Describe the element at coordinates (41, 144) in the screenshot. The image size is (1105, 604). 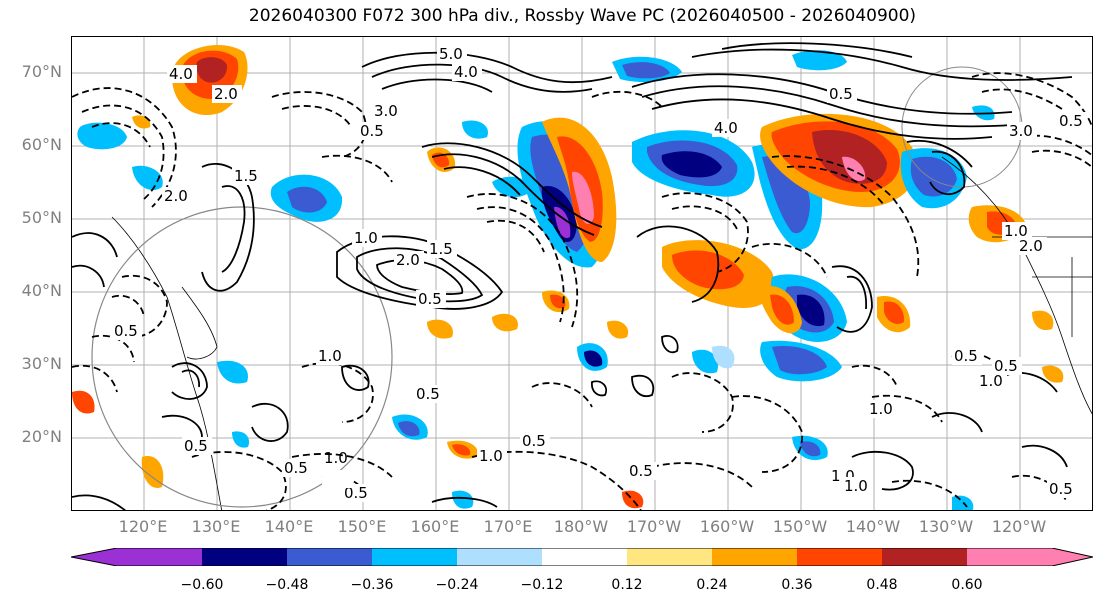
I see `lat-label-60n: 60°N` at that location.